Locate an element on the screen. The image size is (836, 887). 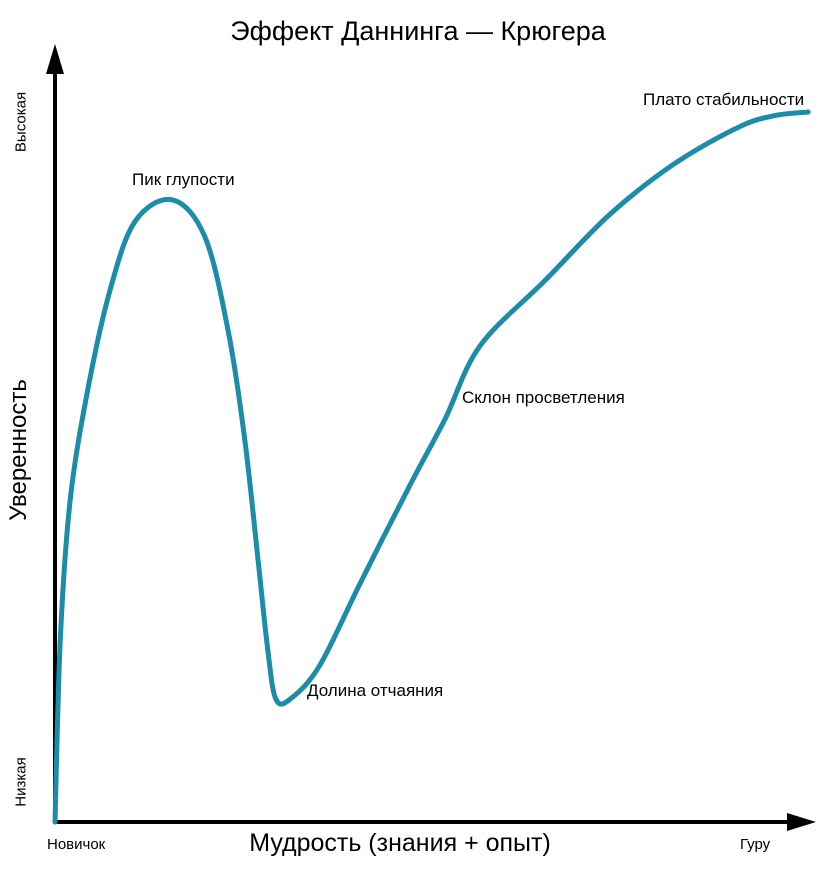
y-axis-arrow-icon is located at coordinates (55, 59).